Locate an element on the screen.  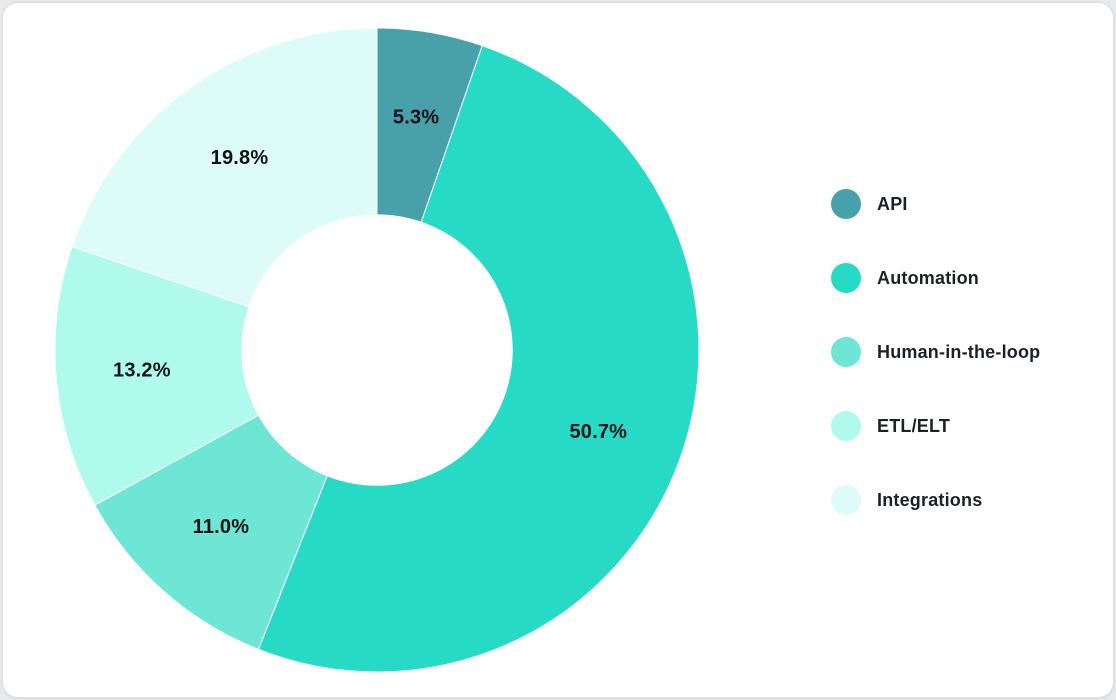
slice-etl-elt is located at coordinates (157, 376).